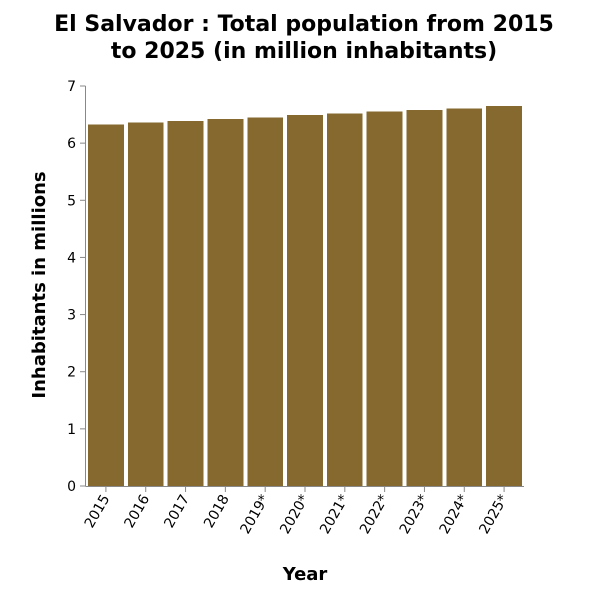 The height and width of the screenshot is (594, 608). What do you see at coordinates (225, 302) in the screenshot?
I see `bar-2018` at bounding box center [225, 302].